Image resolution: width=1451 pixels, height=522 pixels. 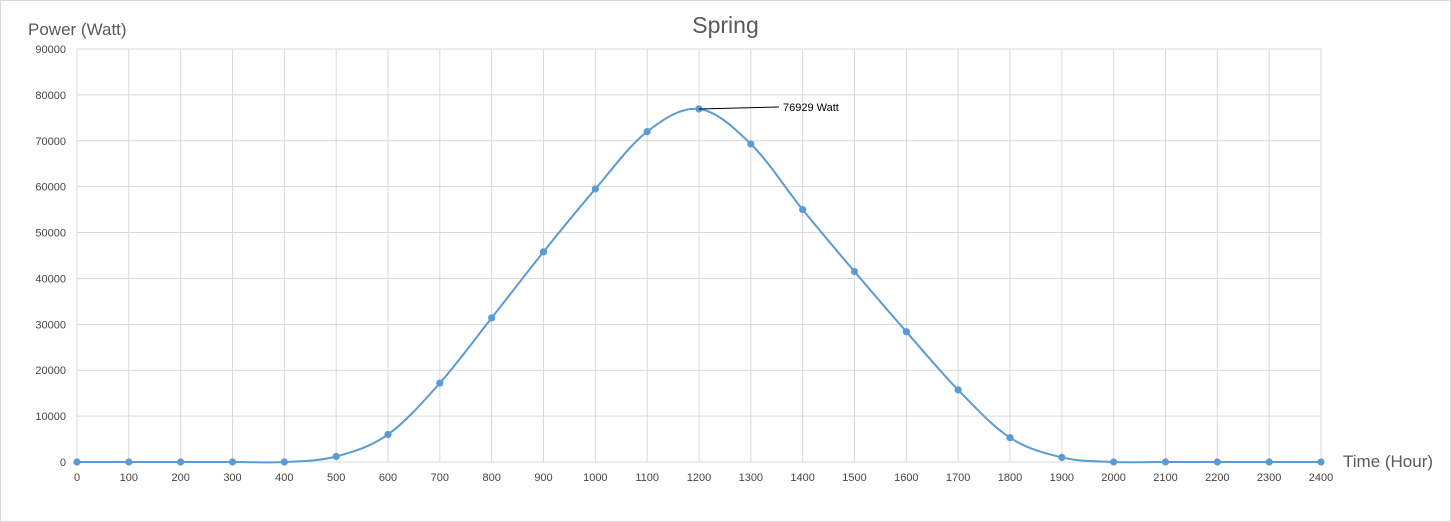 I want to click on chart-title: Spring, so click(x=725, y=25).